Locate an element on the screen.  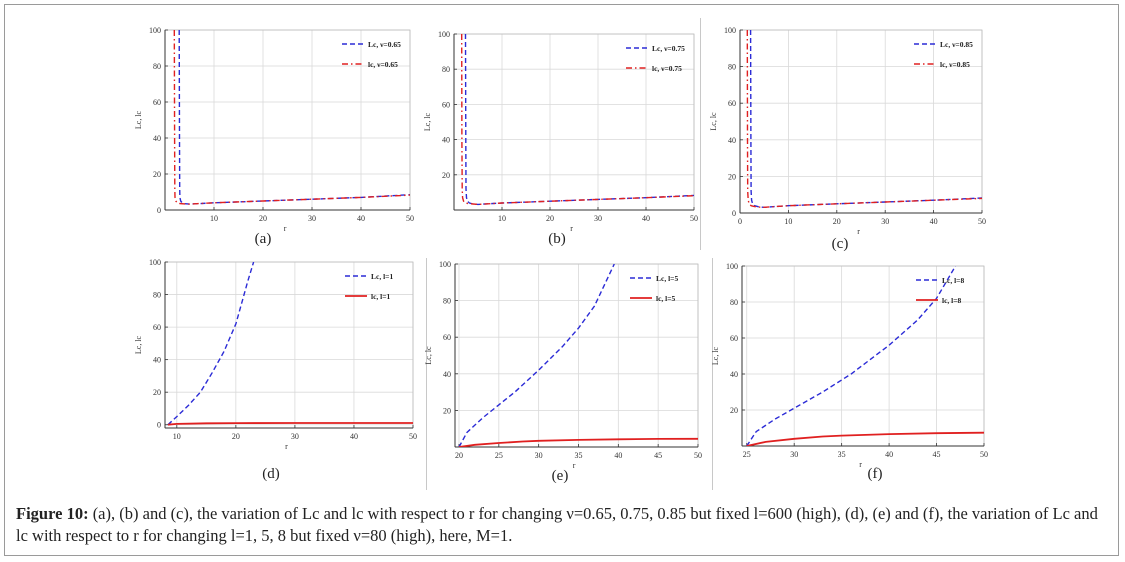
legend-entry: Lc, l=5 is located at coordinates (667, 278).